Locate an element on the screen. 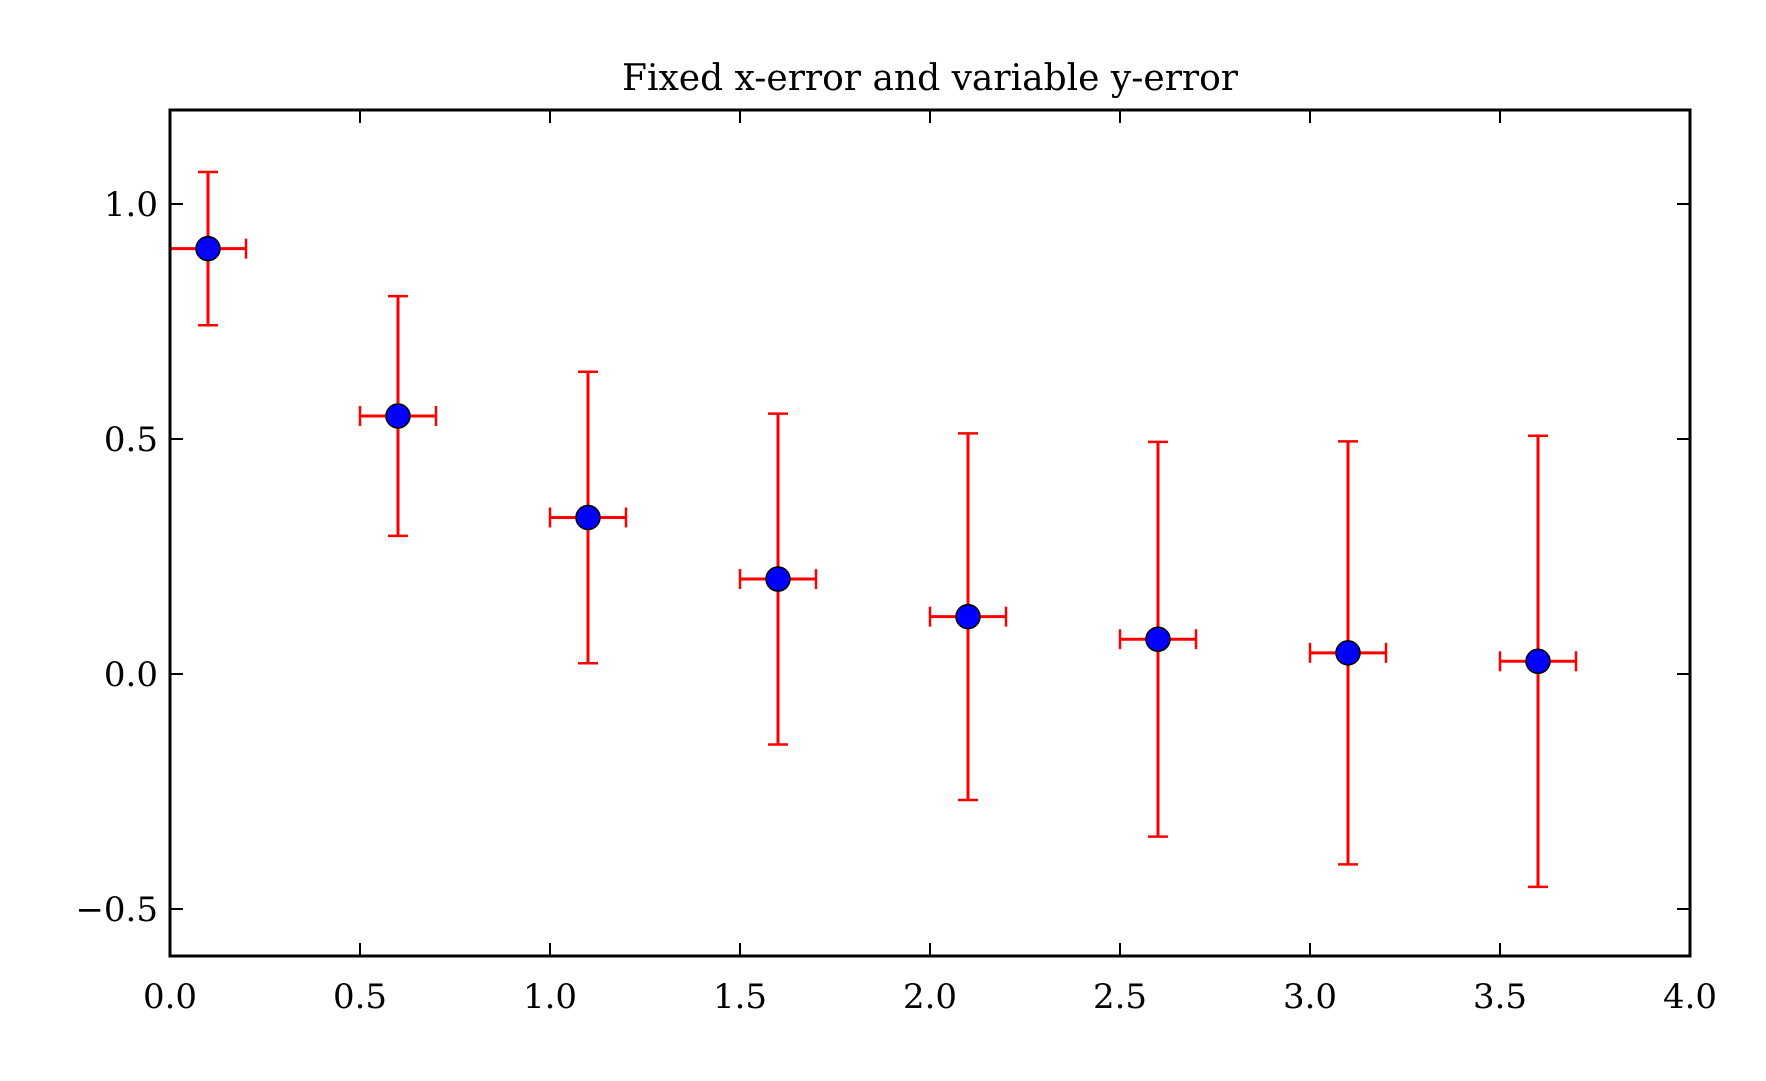 This screenshot has height=1081, width=1766. x-tick-label: 1.0 is located at coordinates (550, 997).